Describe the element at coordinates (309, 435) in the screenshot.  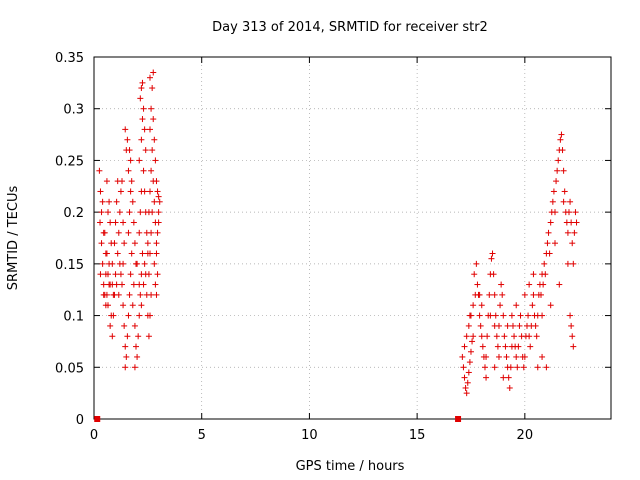
I see `x-tick-label: 10` at that location.